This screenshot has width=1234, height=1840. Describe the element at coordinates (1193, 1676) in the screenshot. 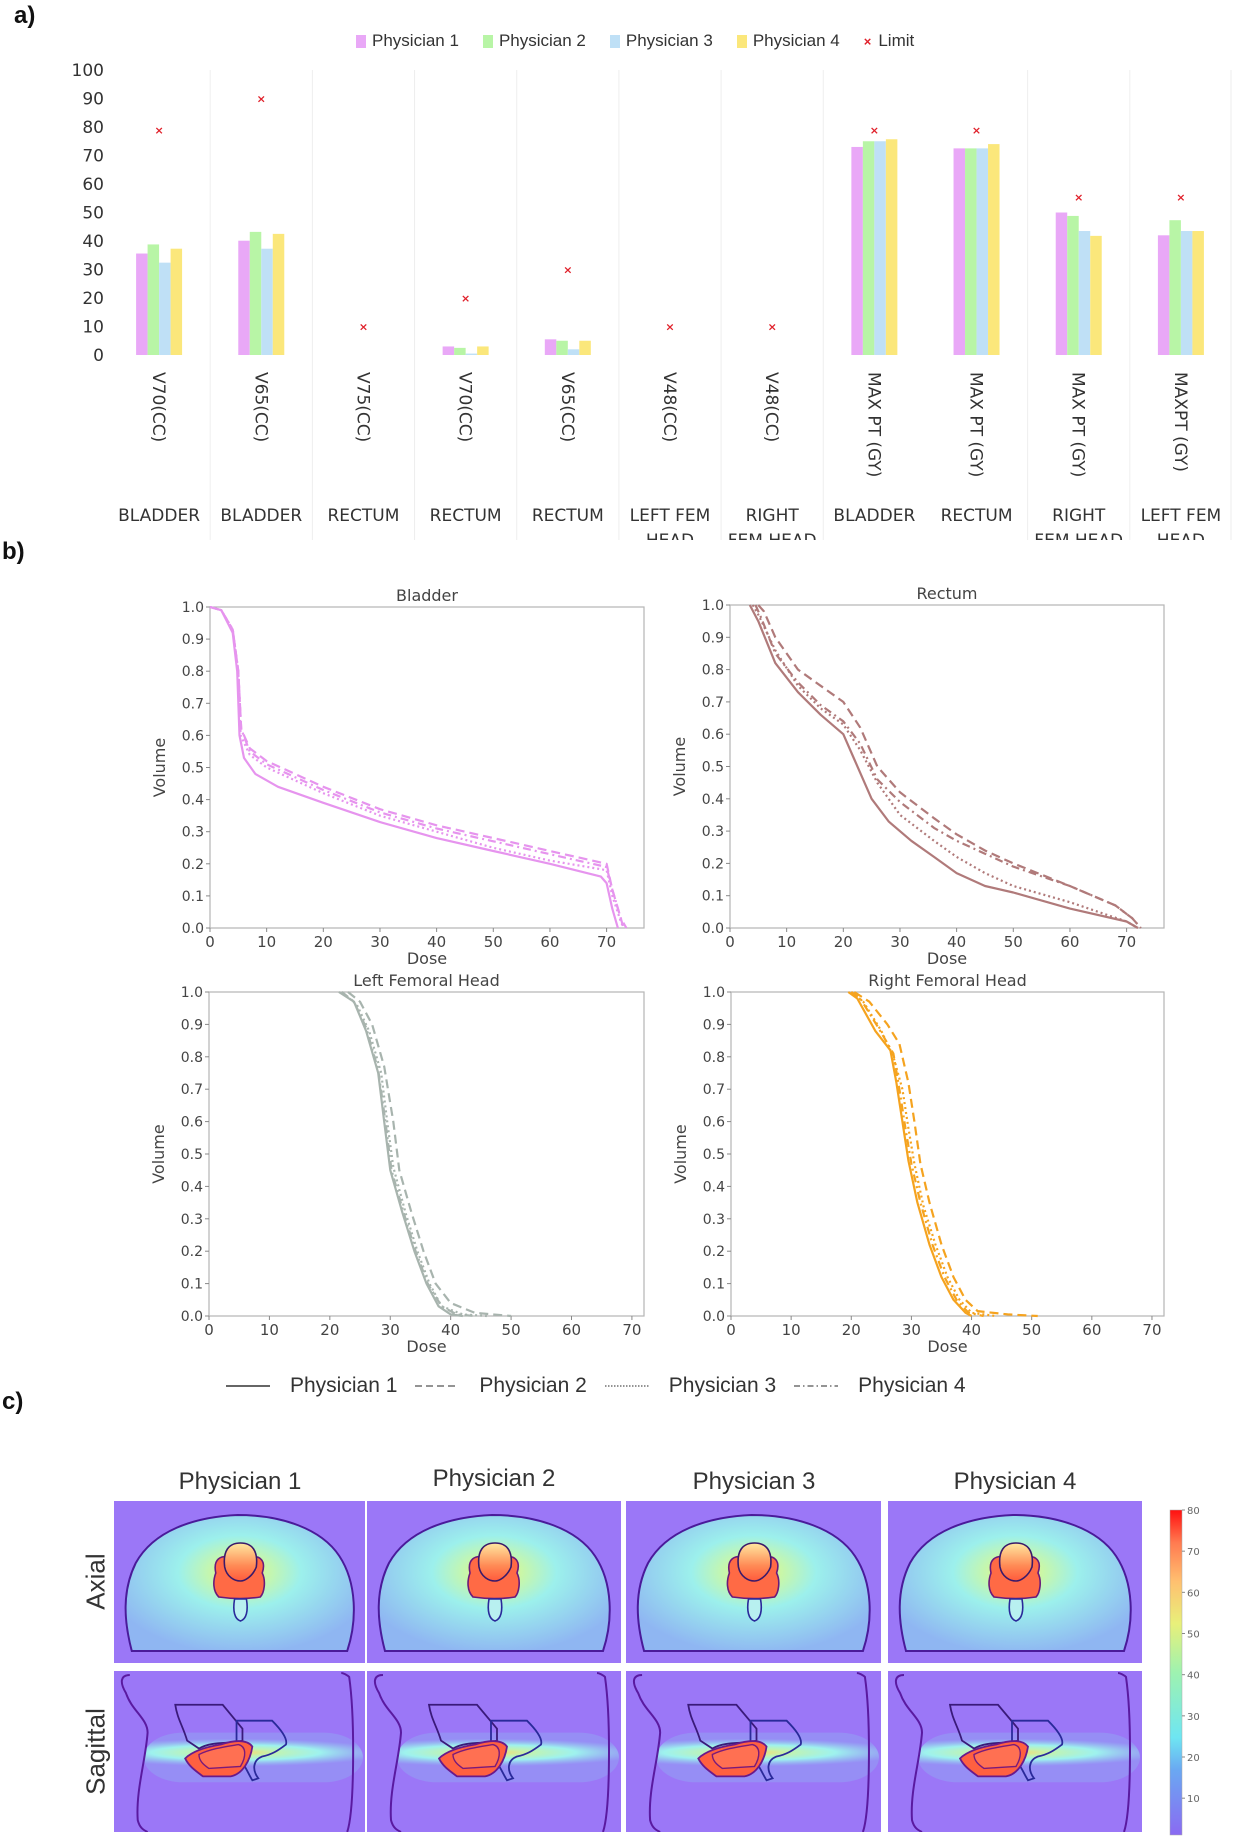

I see `colorbar-tick-label: 40` at that location.